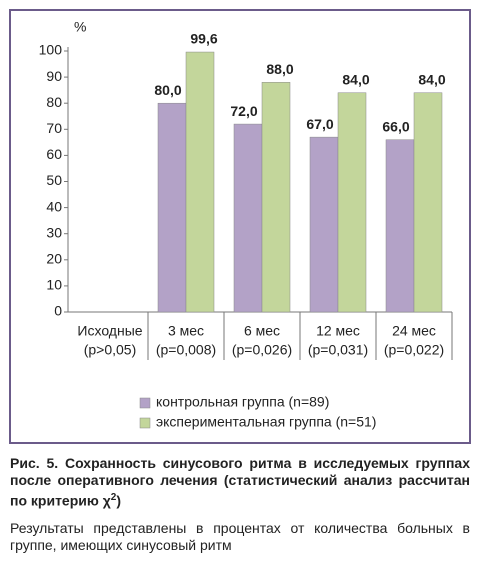 The height and width of the screenshot is (567, 480). I want to click on value-label: 67,0, so click(319, 124).